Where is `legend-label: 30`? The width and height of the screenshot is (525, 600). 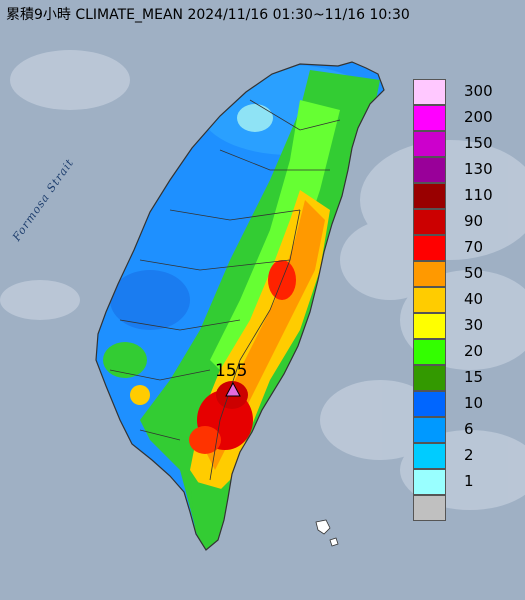 legend-label: 30 is located at coordinates (474, 325).